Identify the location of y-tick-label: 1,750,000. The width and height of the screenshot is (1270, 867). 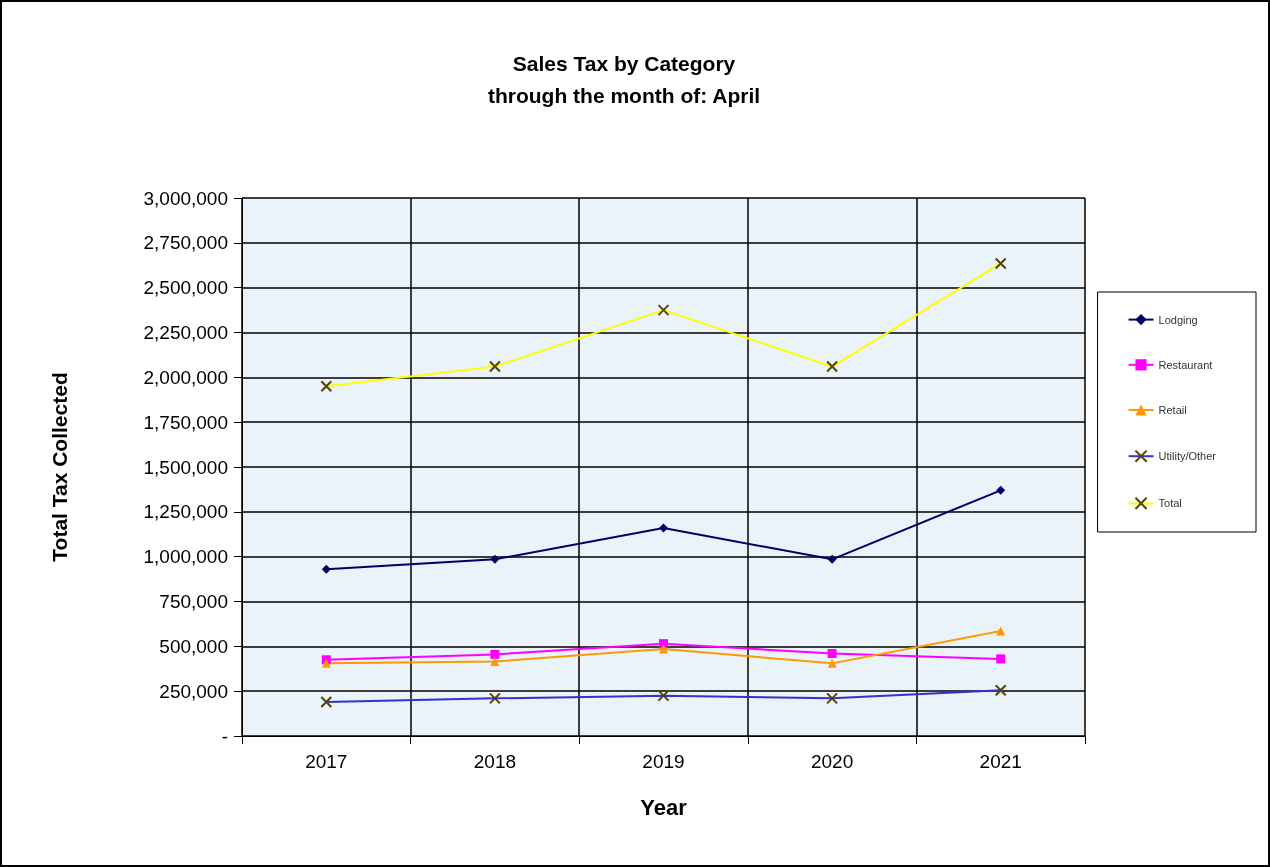
(185, 422).